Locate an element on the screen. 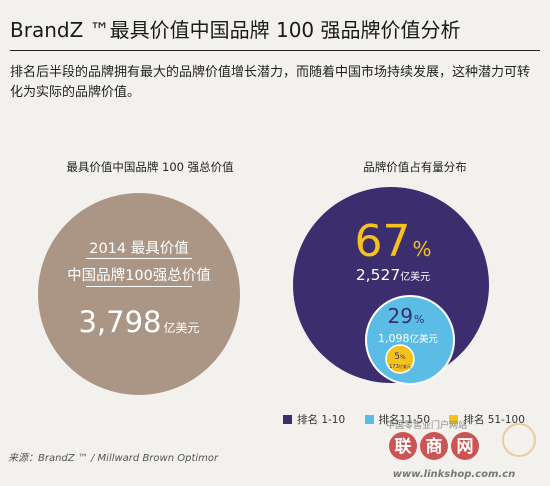 Image resolution: width=550 pixels, height=486 pixels. legend-label: 排名 51-100 is located at coordinates (494, 420).